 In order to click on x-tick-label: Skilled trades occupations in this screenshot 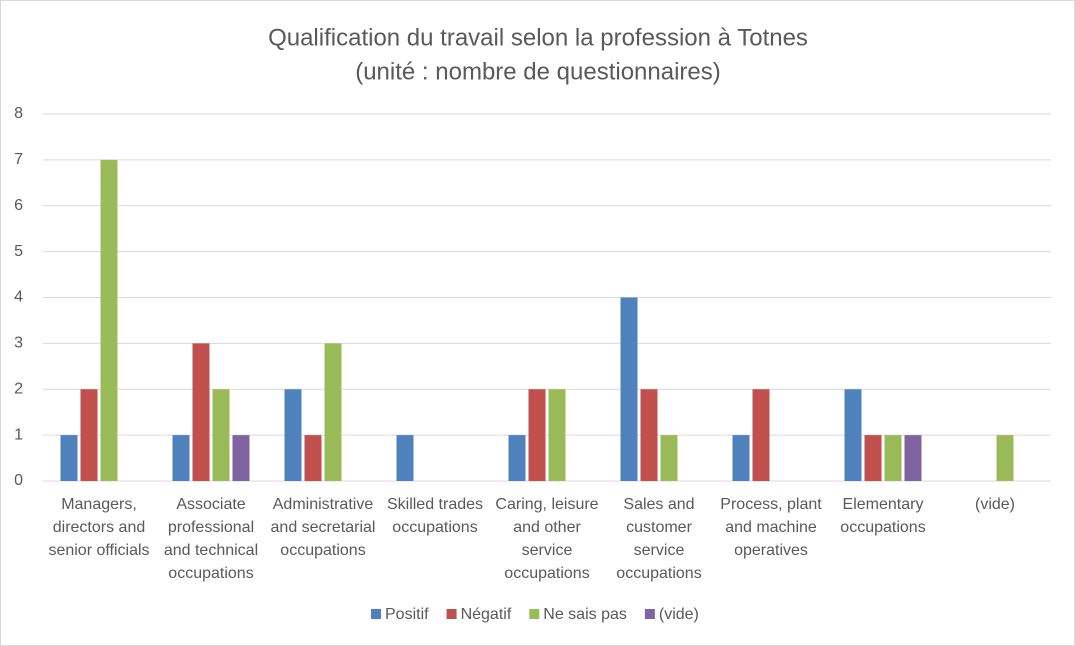, I will do `click(435, 516)`.